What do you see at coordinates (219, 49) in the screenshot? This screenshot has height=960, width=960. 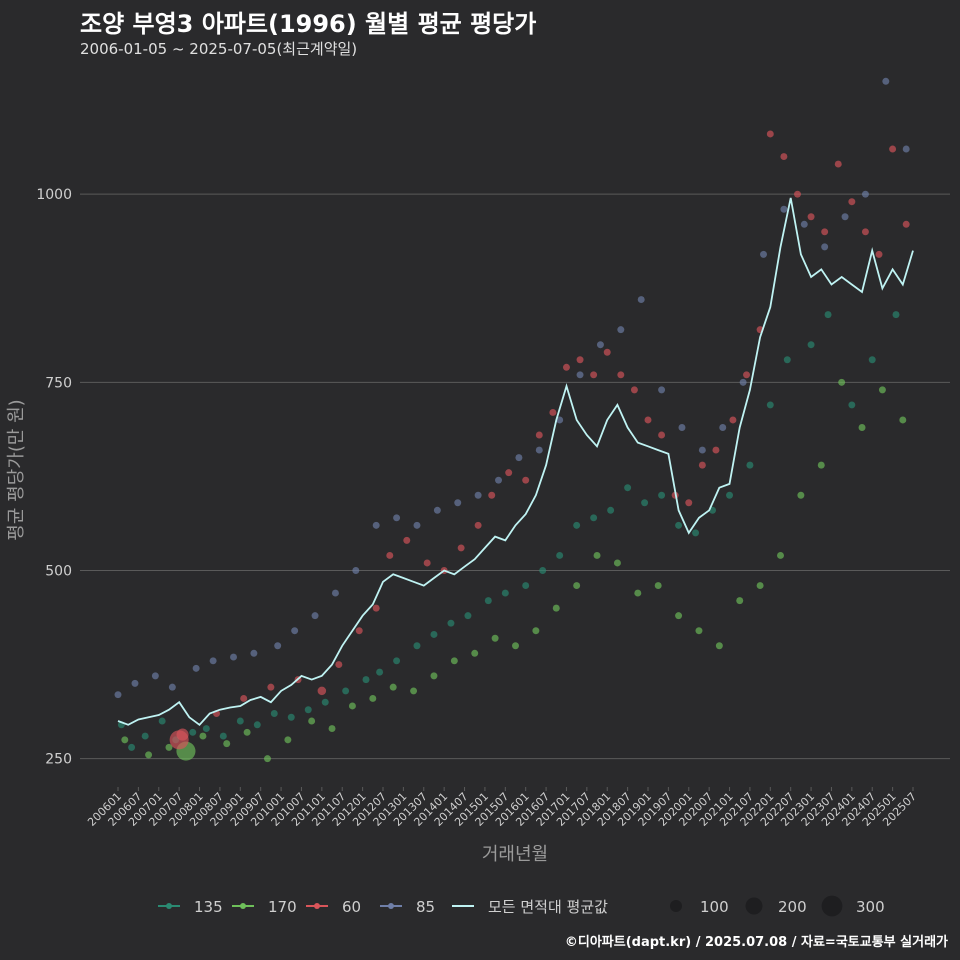 I see `chart-subtitle: 2006-01-05 ~ 2025-07-05(최근계약일)` at bounding box center [219, 49].